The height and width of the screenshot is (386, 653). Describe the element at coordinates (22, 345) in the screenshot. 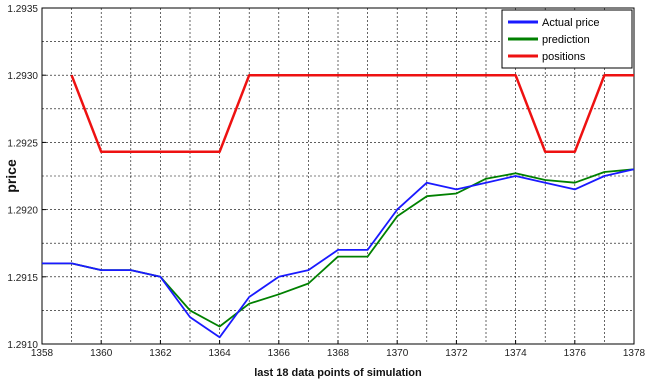

I see `y-tick-label: 1.2910` at that location.